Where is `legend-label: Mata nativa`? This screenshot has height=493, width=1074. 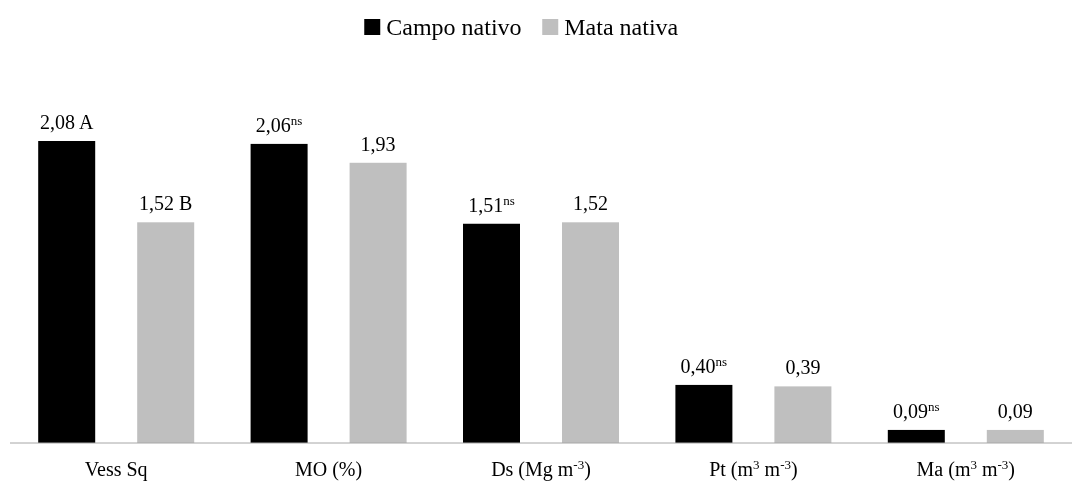 legend-label: Mata nativa is located at coordinates (621, 27).